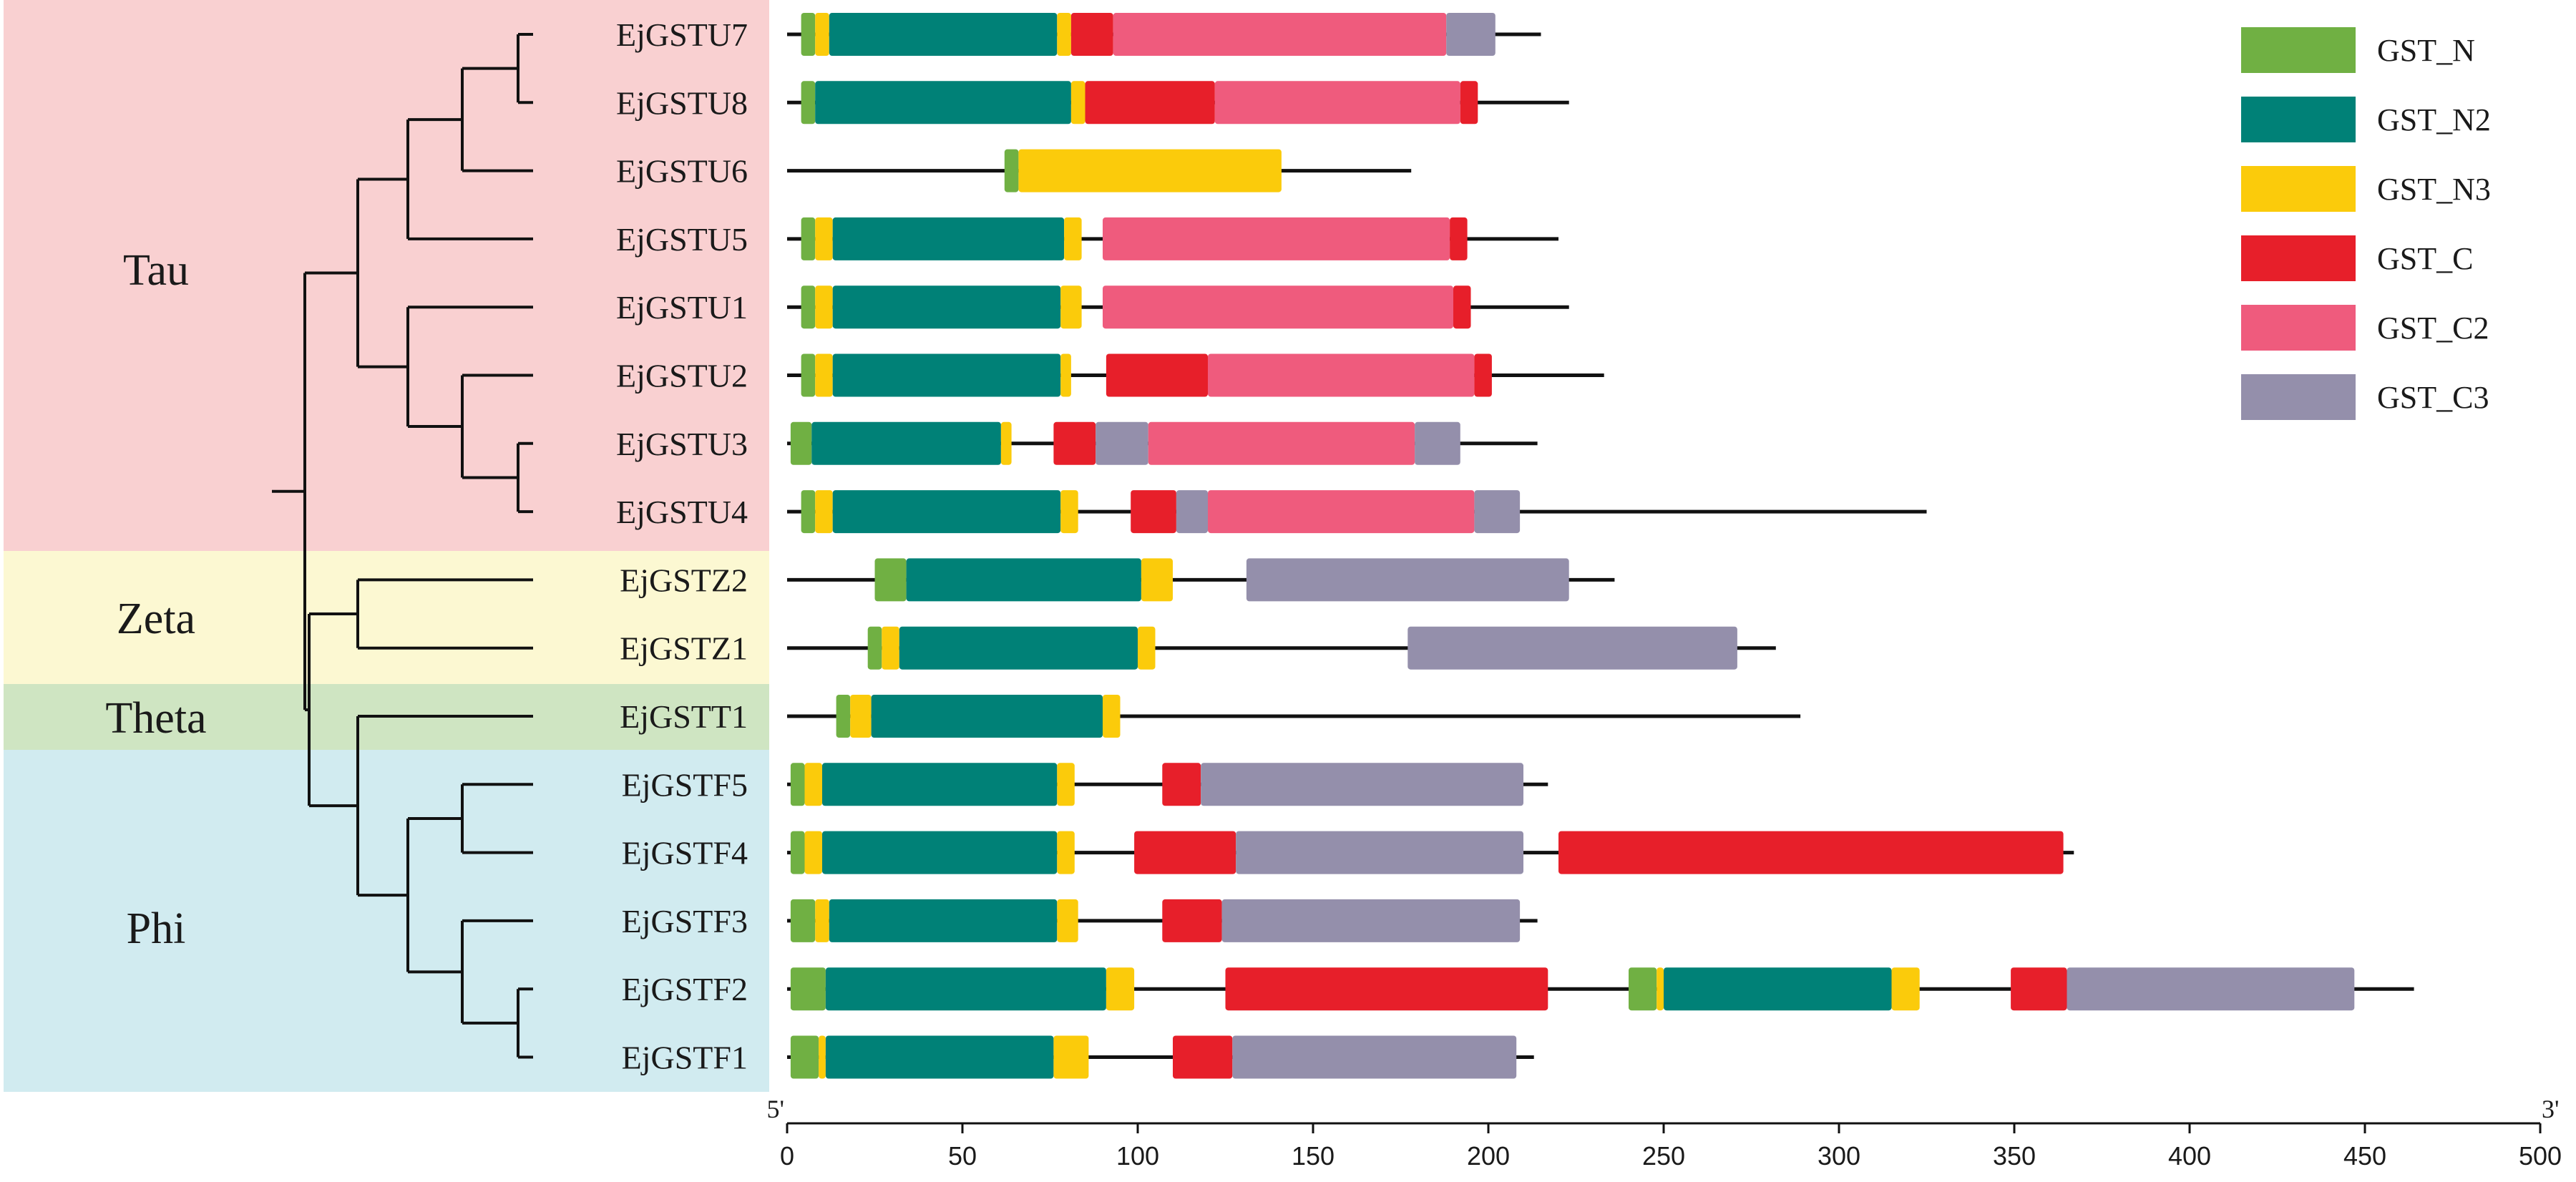 Image resolution: width=2576 pixels, height=1182 pixels. I want to click on axis-start-label: 5', so click(776, 1109).